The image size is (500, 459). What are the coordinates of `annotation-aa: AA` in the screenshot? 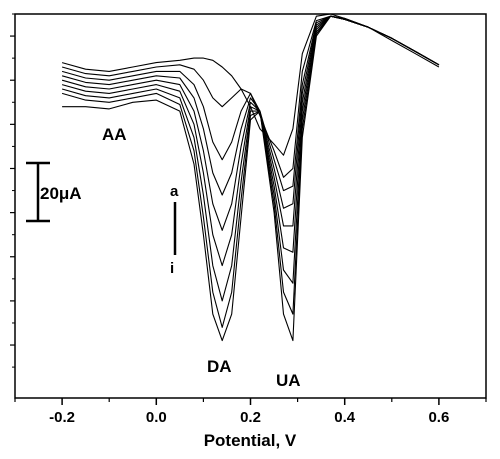 It's located at (114, 134).